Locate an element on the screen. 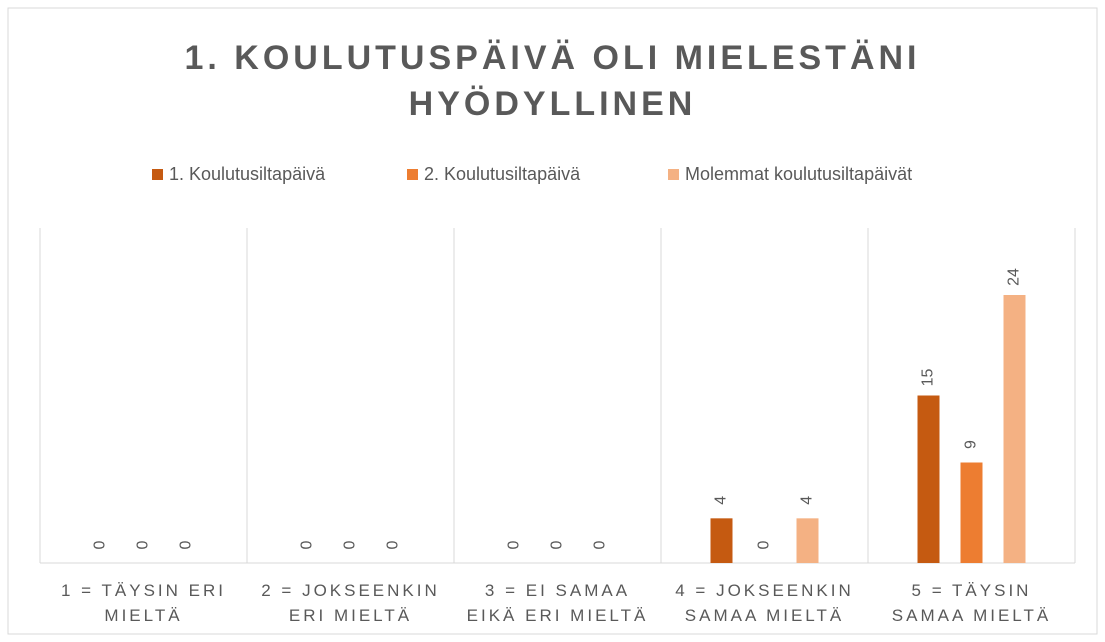 This screenshot has width=1105, height=642. x-tick-label: 4 = JOKSEENKIN SAMAA MIELTÄ is located at coordinates (764, 603).